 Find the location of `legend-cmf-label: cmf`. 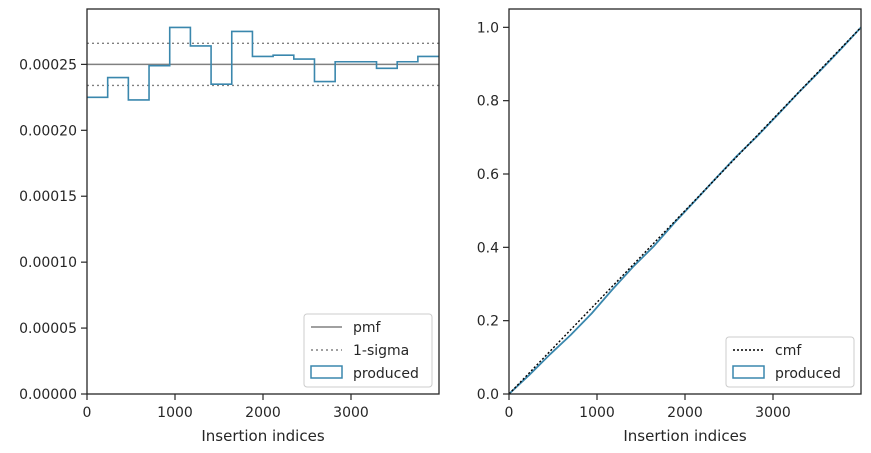

legend-cmf-label: cmf is located at coordinates (788, 351).